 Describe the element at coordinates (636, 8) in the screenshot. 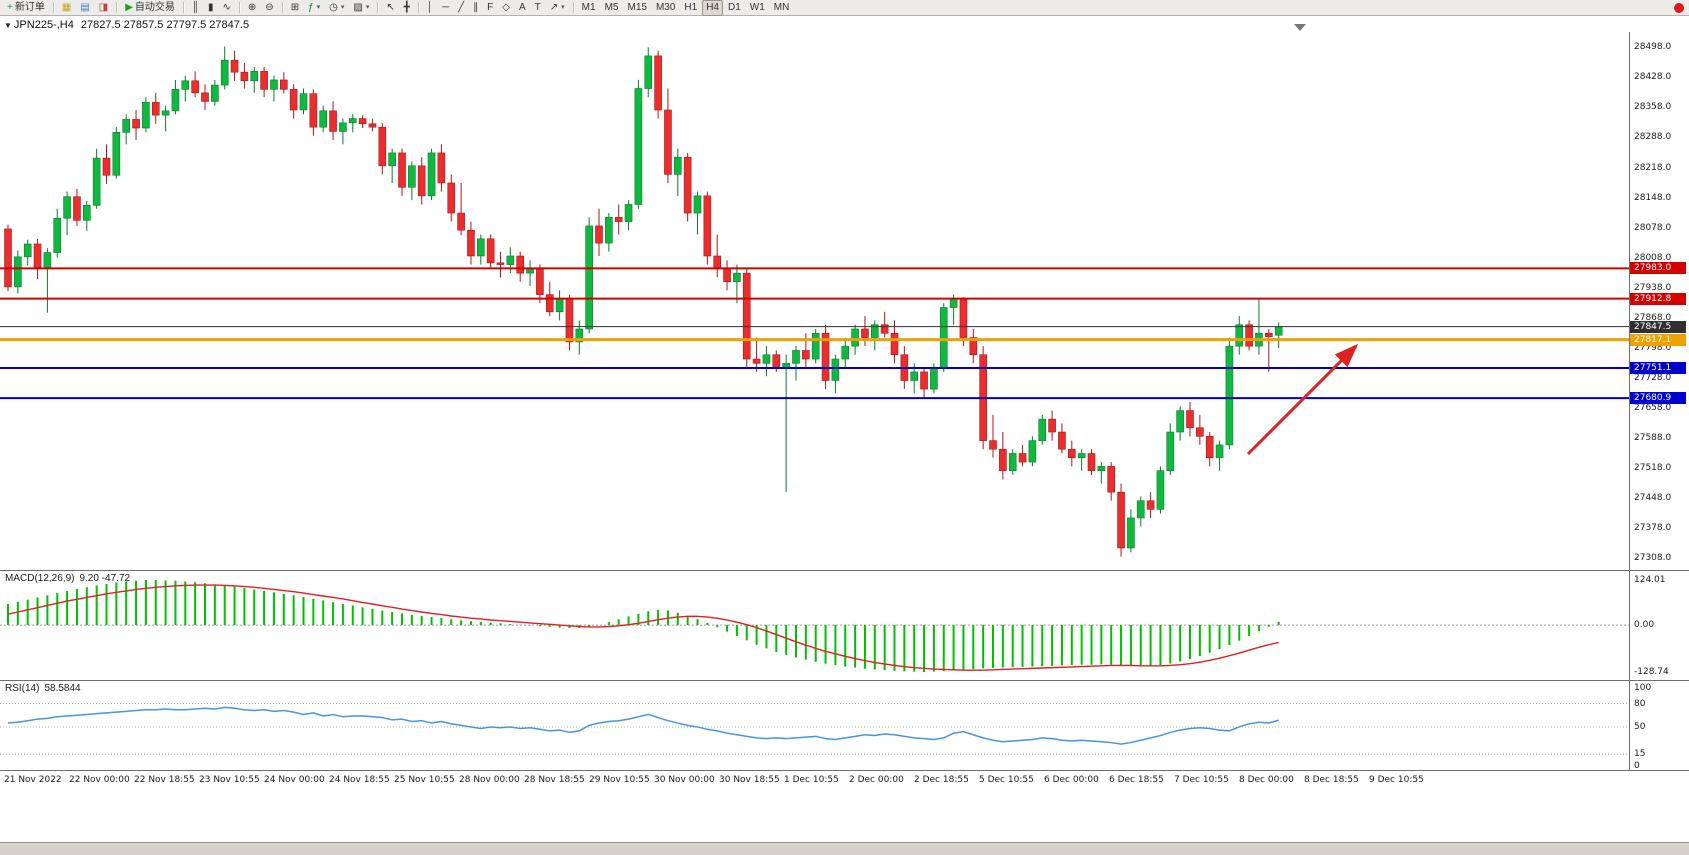

I see `timeframe-m15-button: M15` at that location.